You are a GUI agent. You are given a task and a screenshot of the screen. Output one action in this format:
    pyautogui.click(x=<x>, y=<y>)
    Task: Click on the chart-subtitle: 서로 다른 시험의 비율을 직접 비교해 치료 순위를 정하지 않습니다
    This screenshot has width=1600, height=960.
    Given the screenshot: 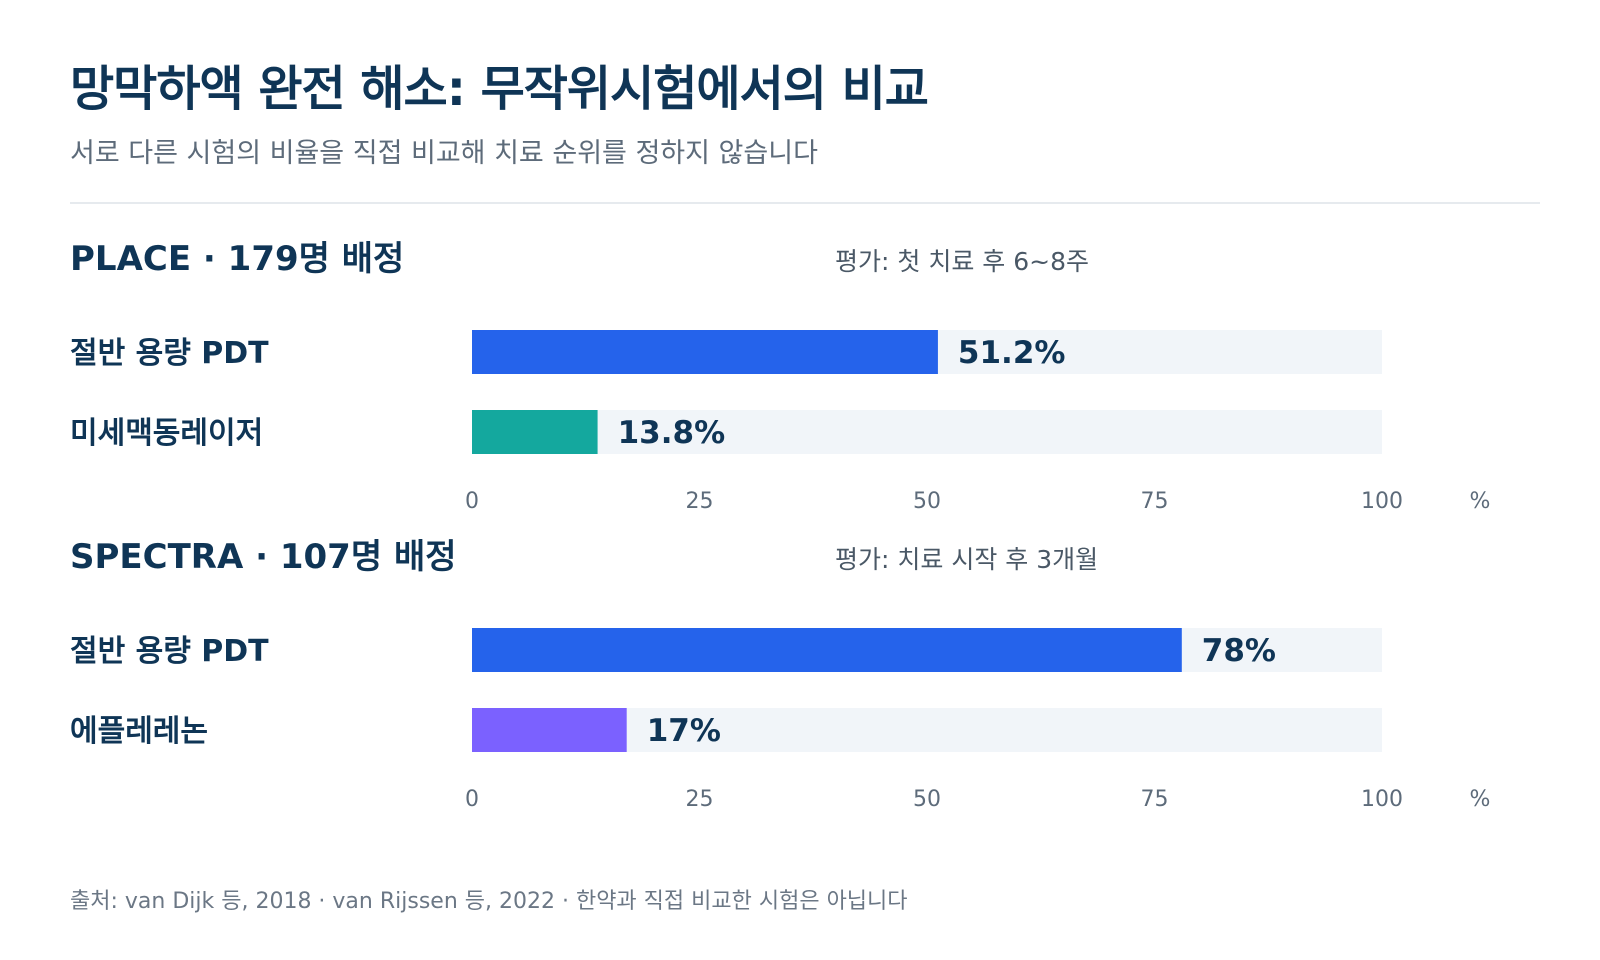 What is the action you would take?
    pyautogui.click(x=444, y=153)
    